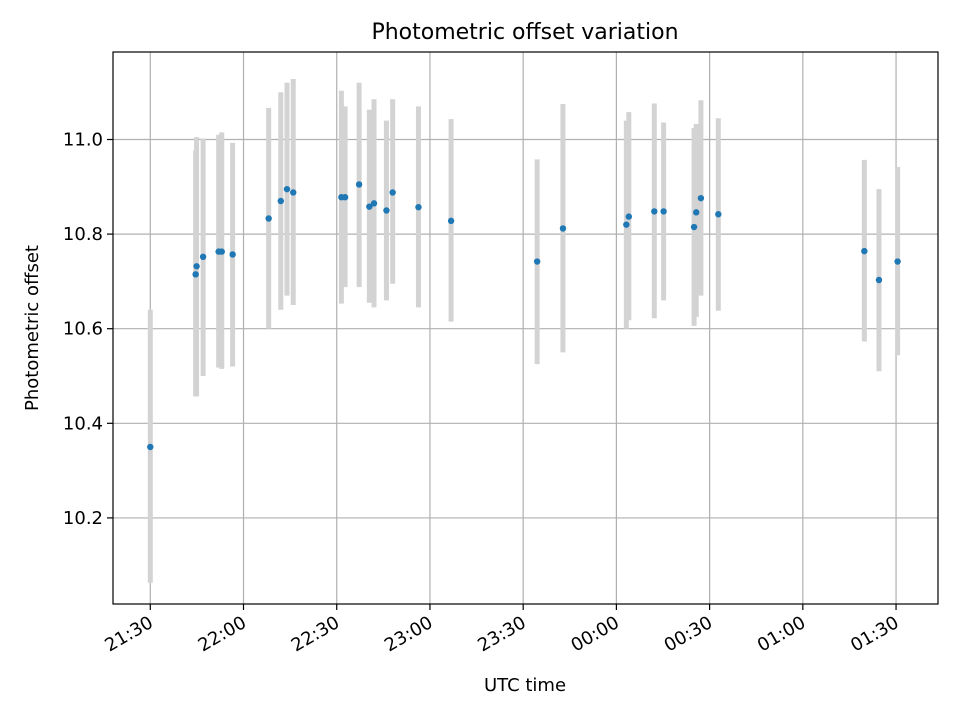 Image resolution: width=960 pixels, height=720 pixels. I want to click on y-tick-label: 10.8, so click(83, 234).